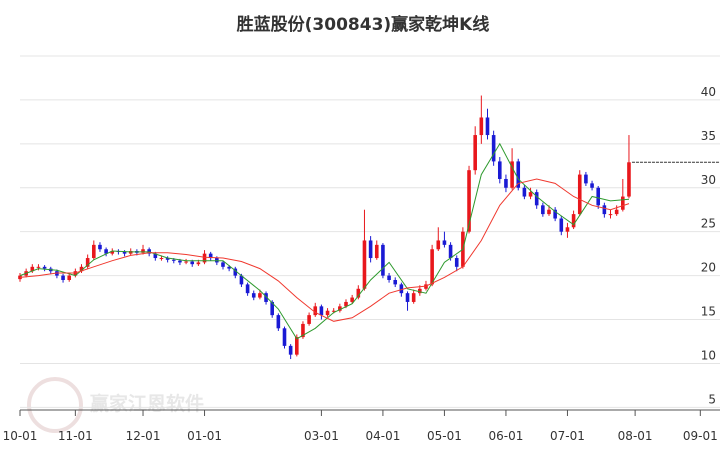 This screenshot has width=726, height=450. I want to click on x-tick-label: 03-01, so click(321, 436).